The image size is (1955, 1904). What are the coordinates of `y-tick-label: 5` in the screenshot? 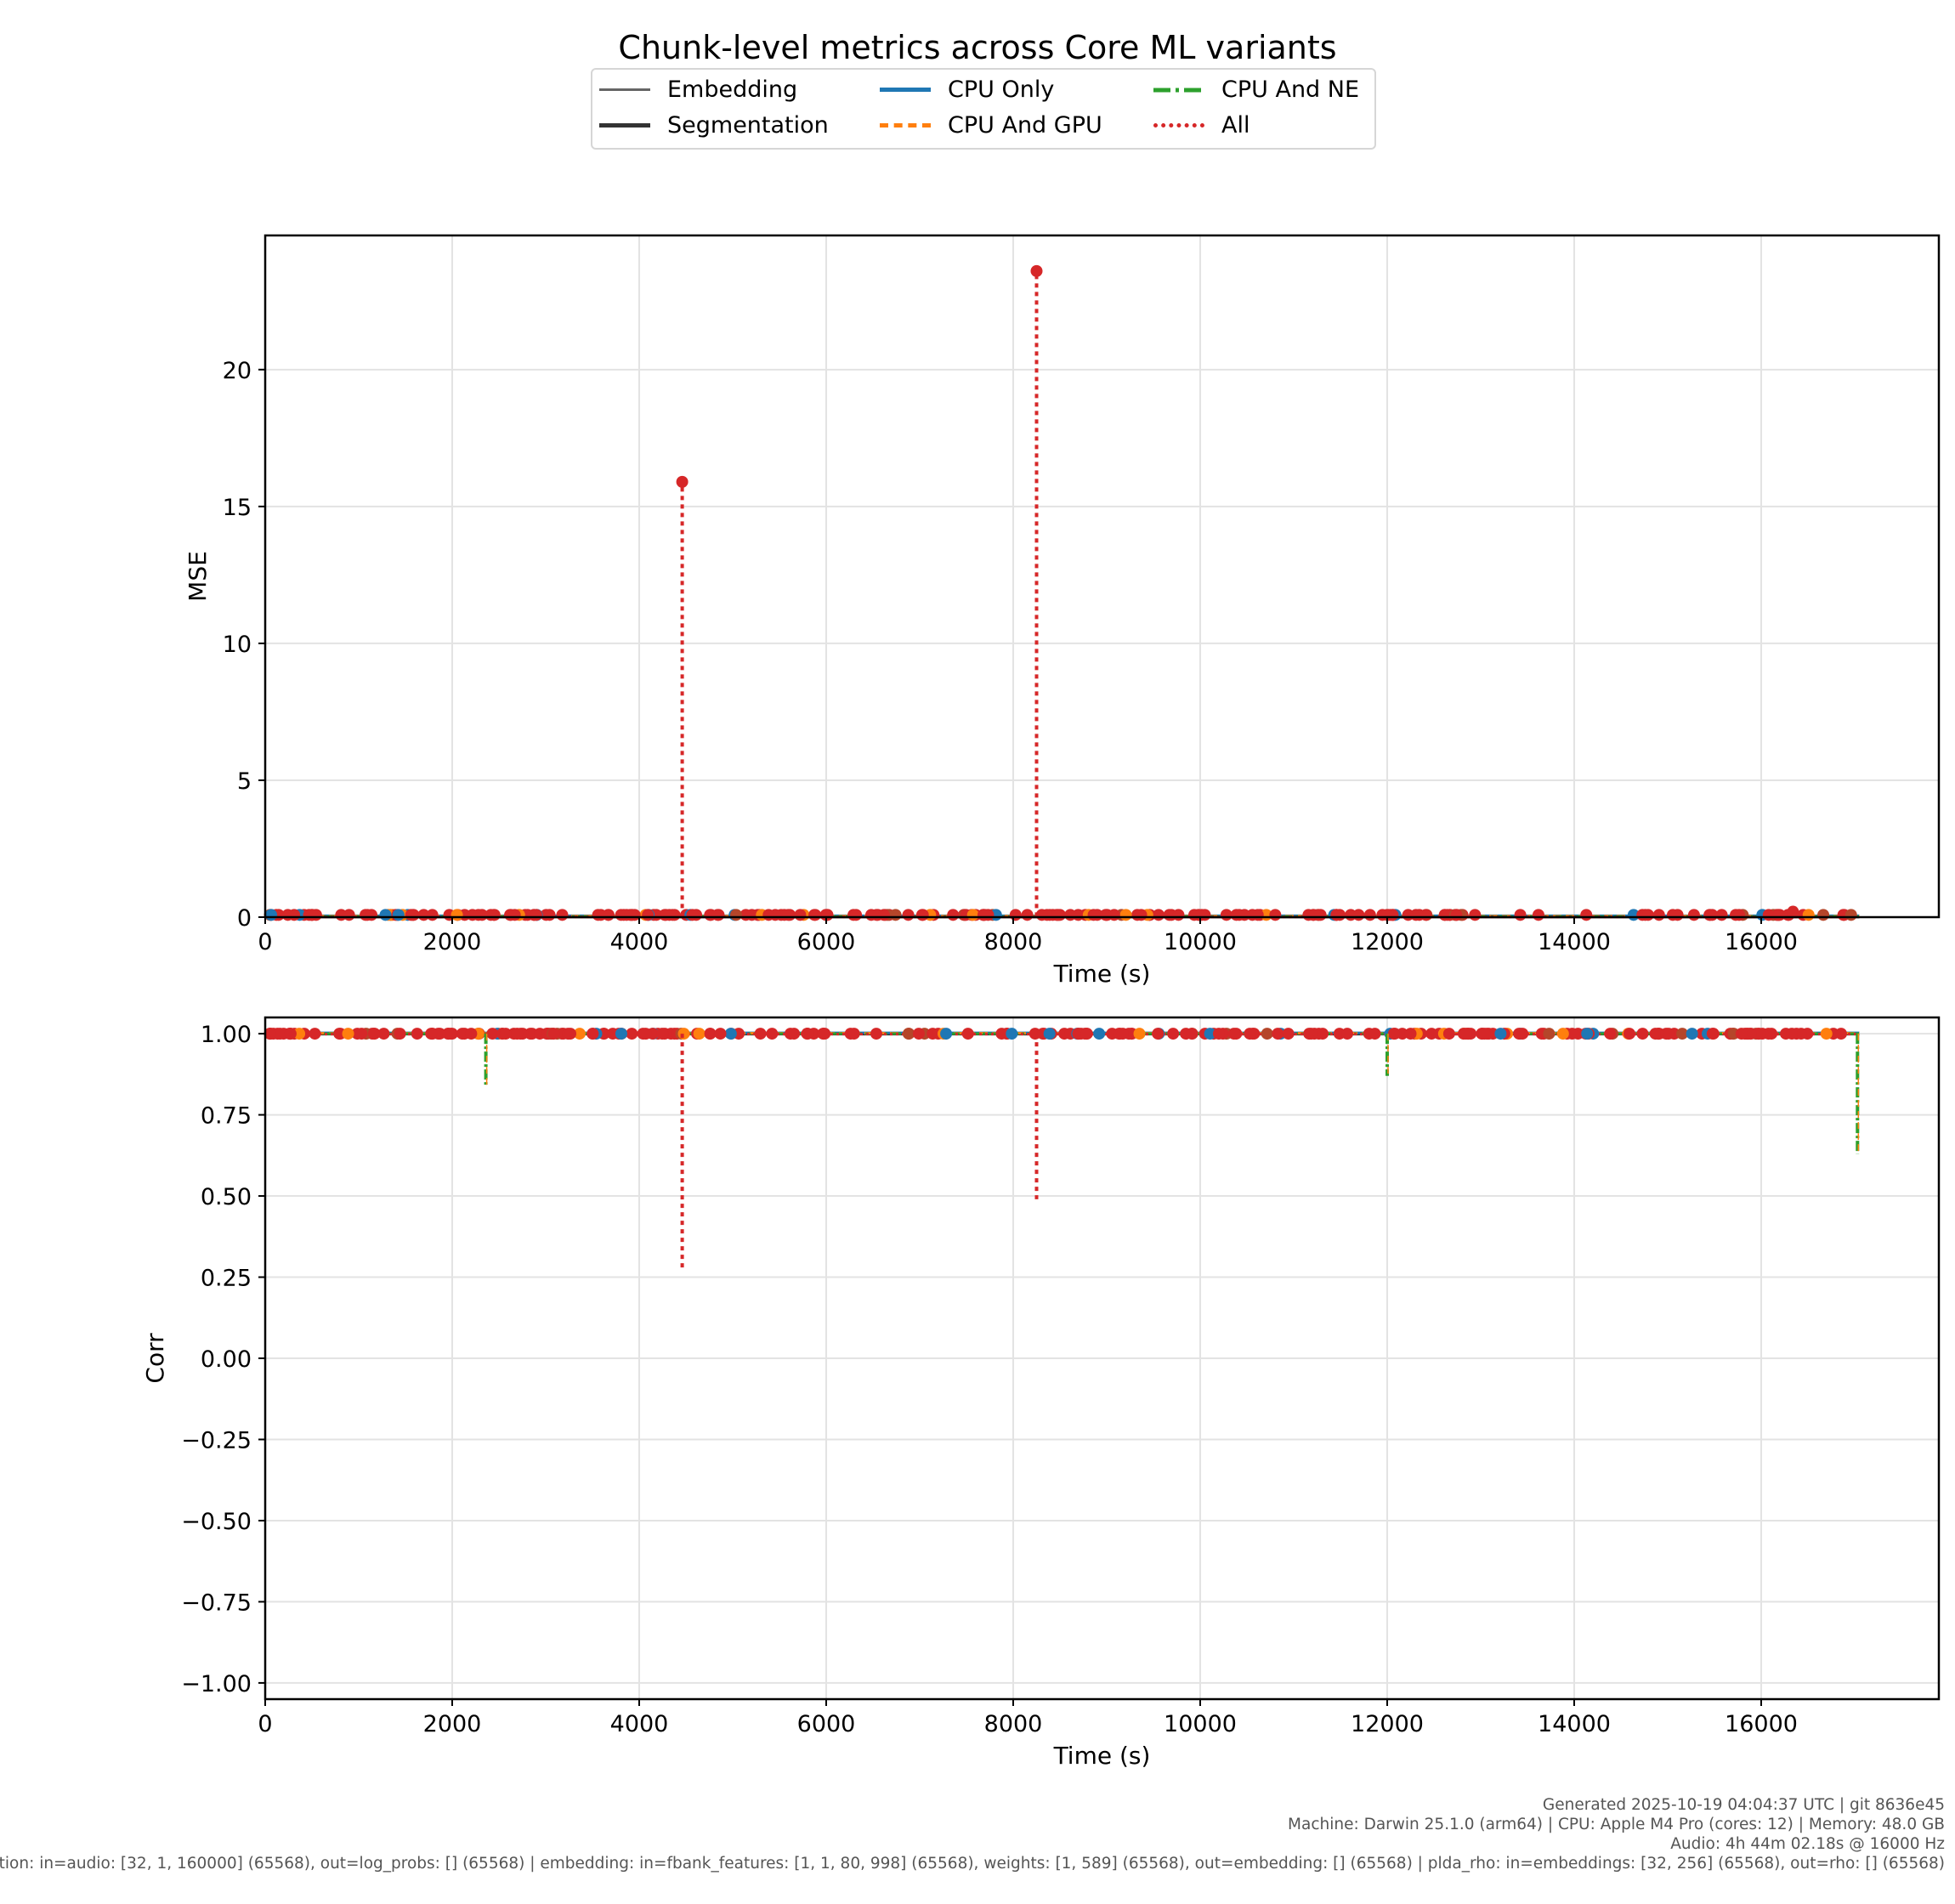 It's located at (245, 781).